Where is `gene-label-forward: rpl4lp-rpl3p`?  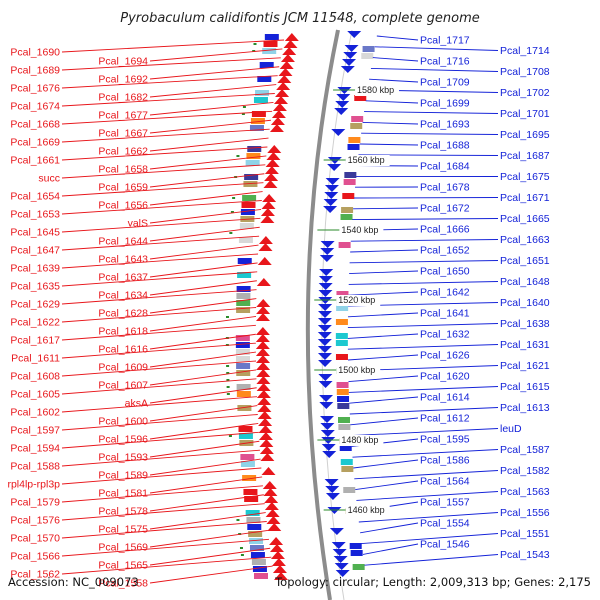
gene-label-forward: rpl4lp-rpl3p is located at coordinates (33, 485).